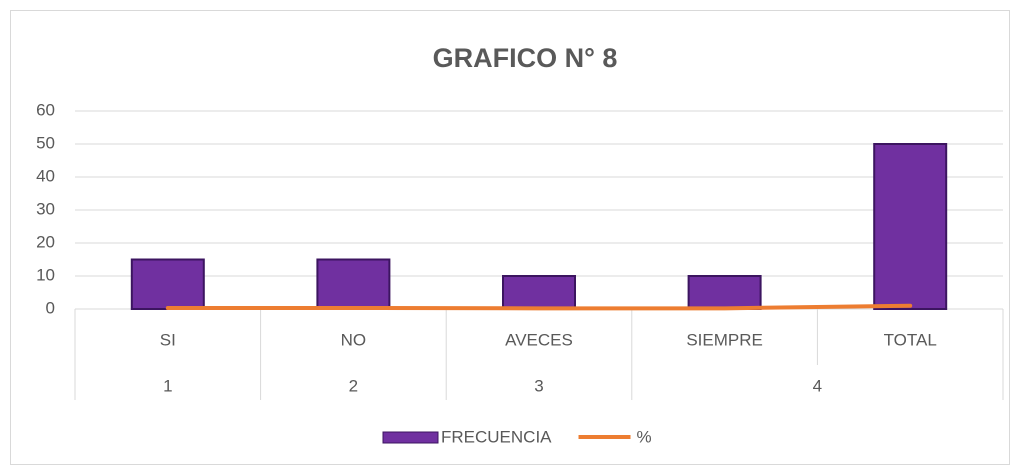 This screenshot has width=1019, height=470. I want to click on x-tick-label: SI, so click(168, 339).